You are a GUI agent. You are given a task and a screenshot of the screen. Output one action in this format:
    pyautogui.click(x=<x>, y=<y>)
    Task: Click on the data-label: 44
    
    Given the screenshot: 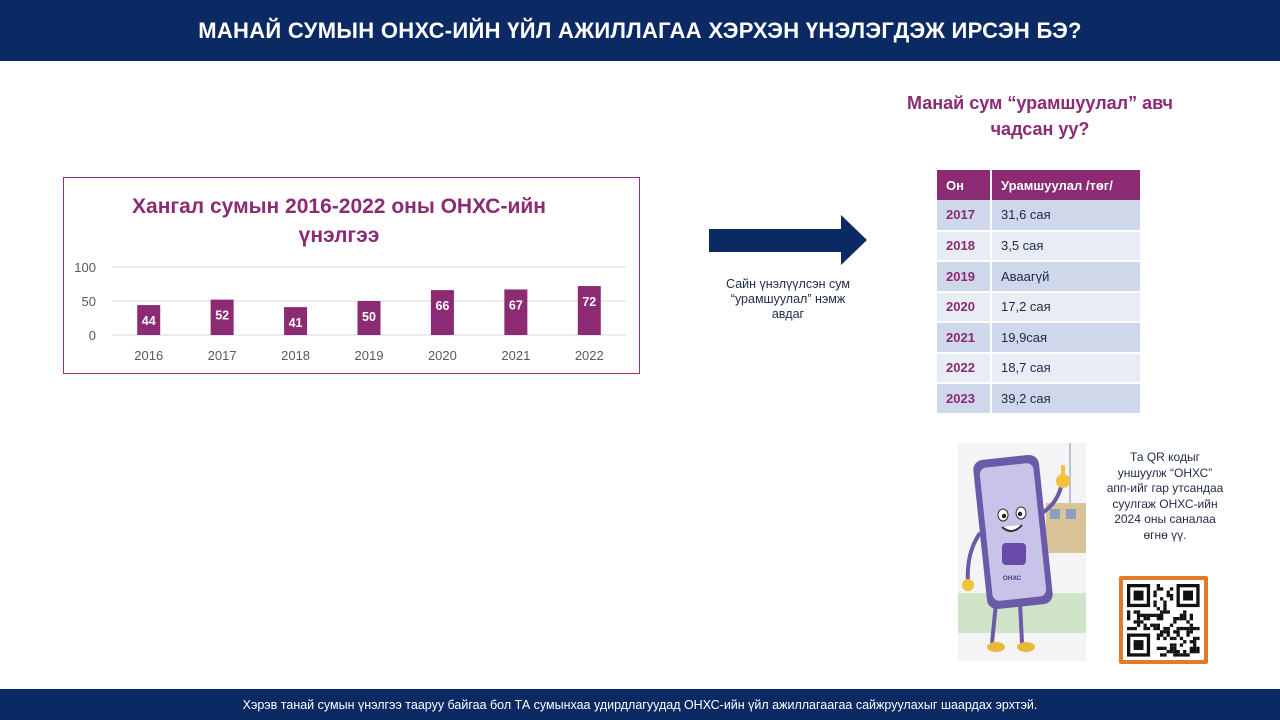 What is the action you would take?
    pyautogui.click(x=149, y=321)
    